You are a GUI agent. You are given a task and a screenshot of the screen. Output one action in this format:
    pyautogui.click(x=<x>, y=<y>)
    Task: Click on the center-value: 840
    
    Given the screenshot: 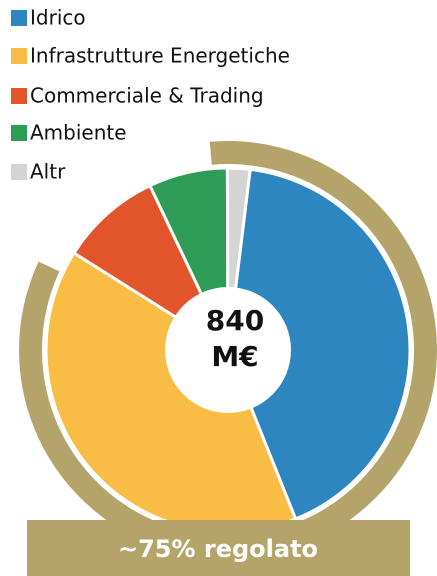 What is the action you would take?
    pyautogui.click(x=235, y=320)
    